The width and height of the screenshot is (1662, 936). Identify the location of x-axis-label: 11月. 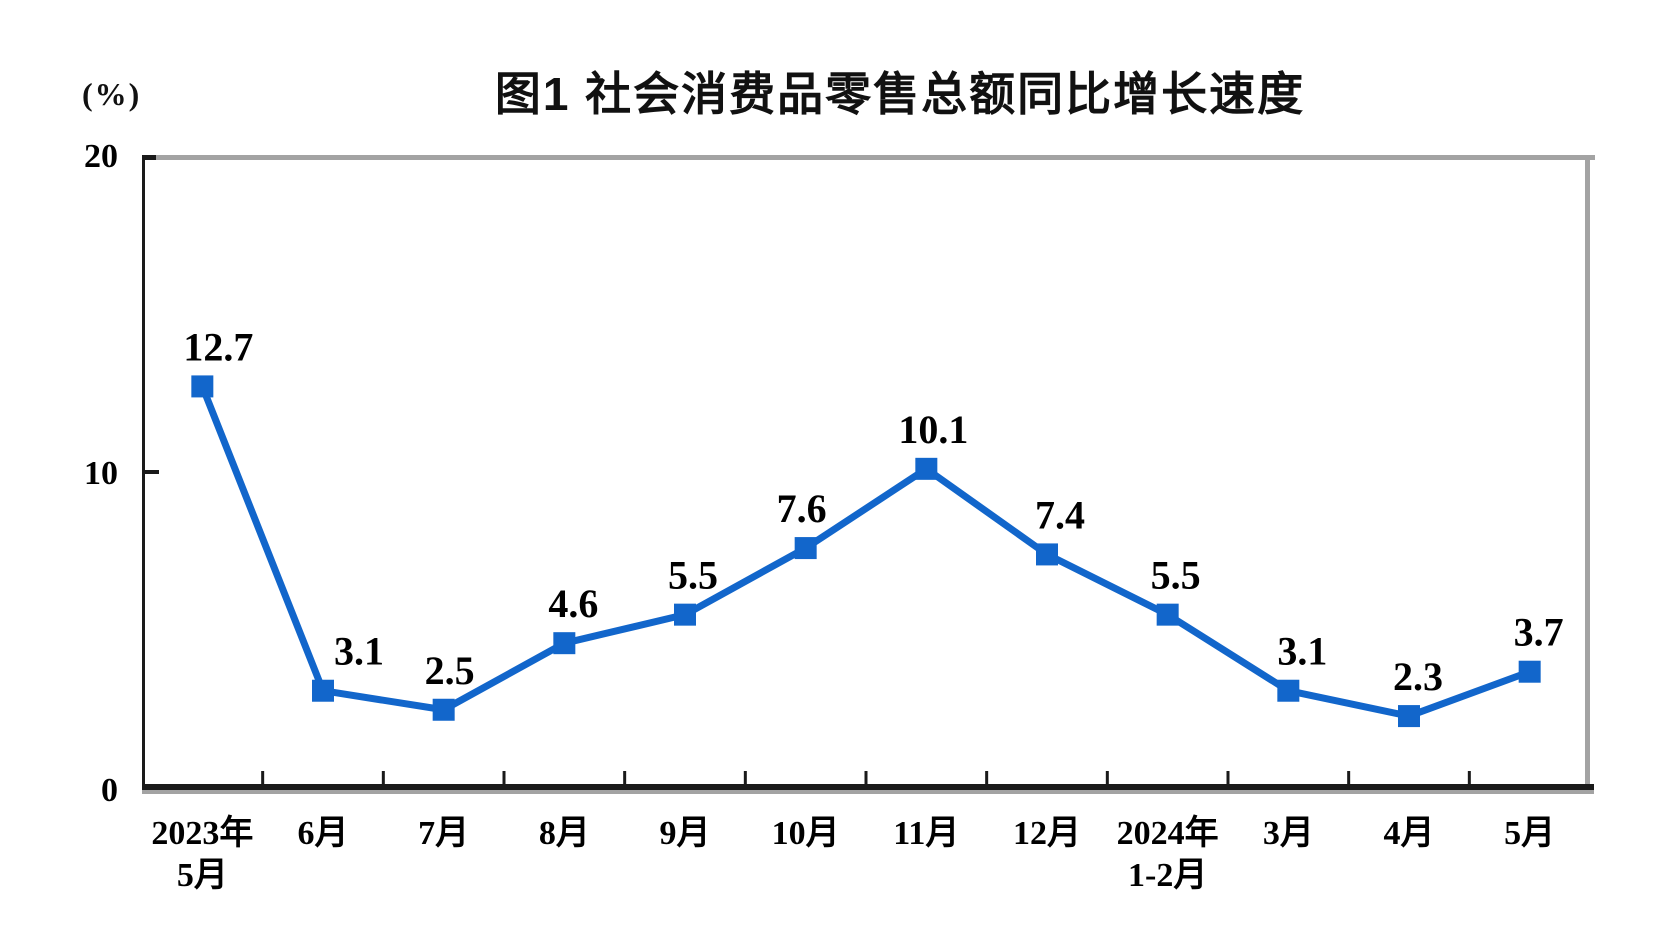
(926, 833).